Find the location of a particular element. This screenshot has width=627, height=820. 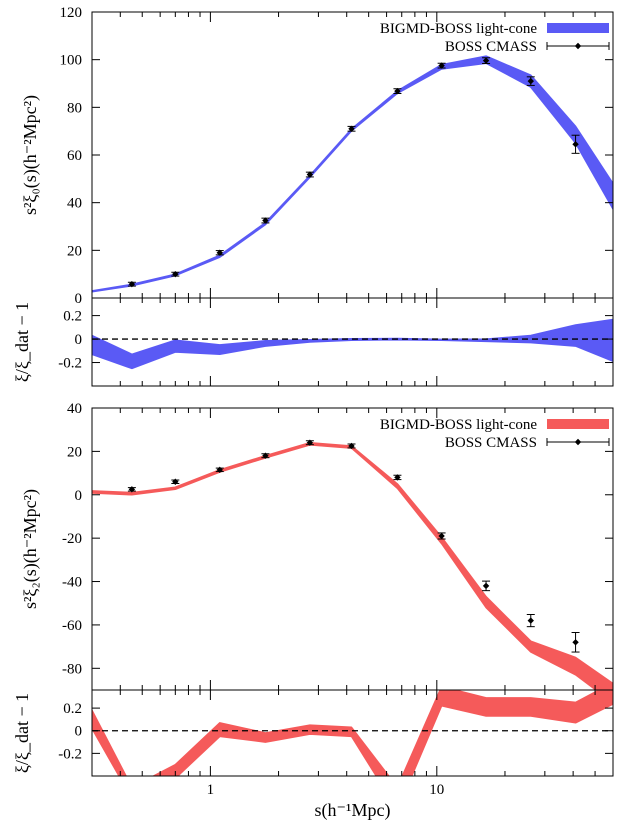

y-axis-title: s²ξ₂(s)(h⁻²Mpc²) is located at coordinates (30, 549).